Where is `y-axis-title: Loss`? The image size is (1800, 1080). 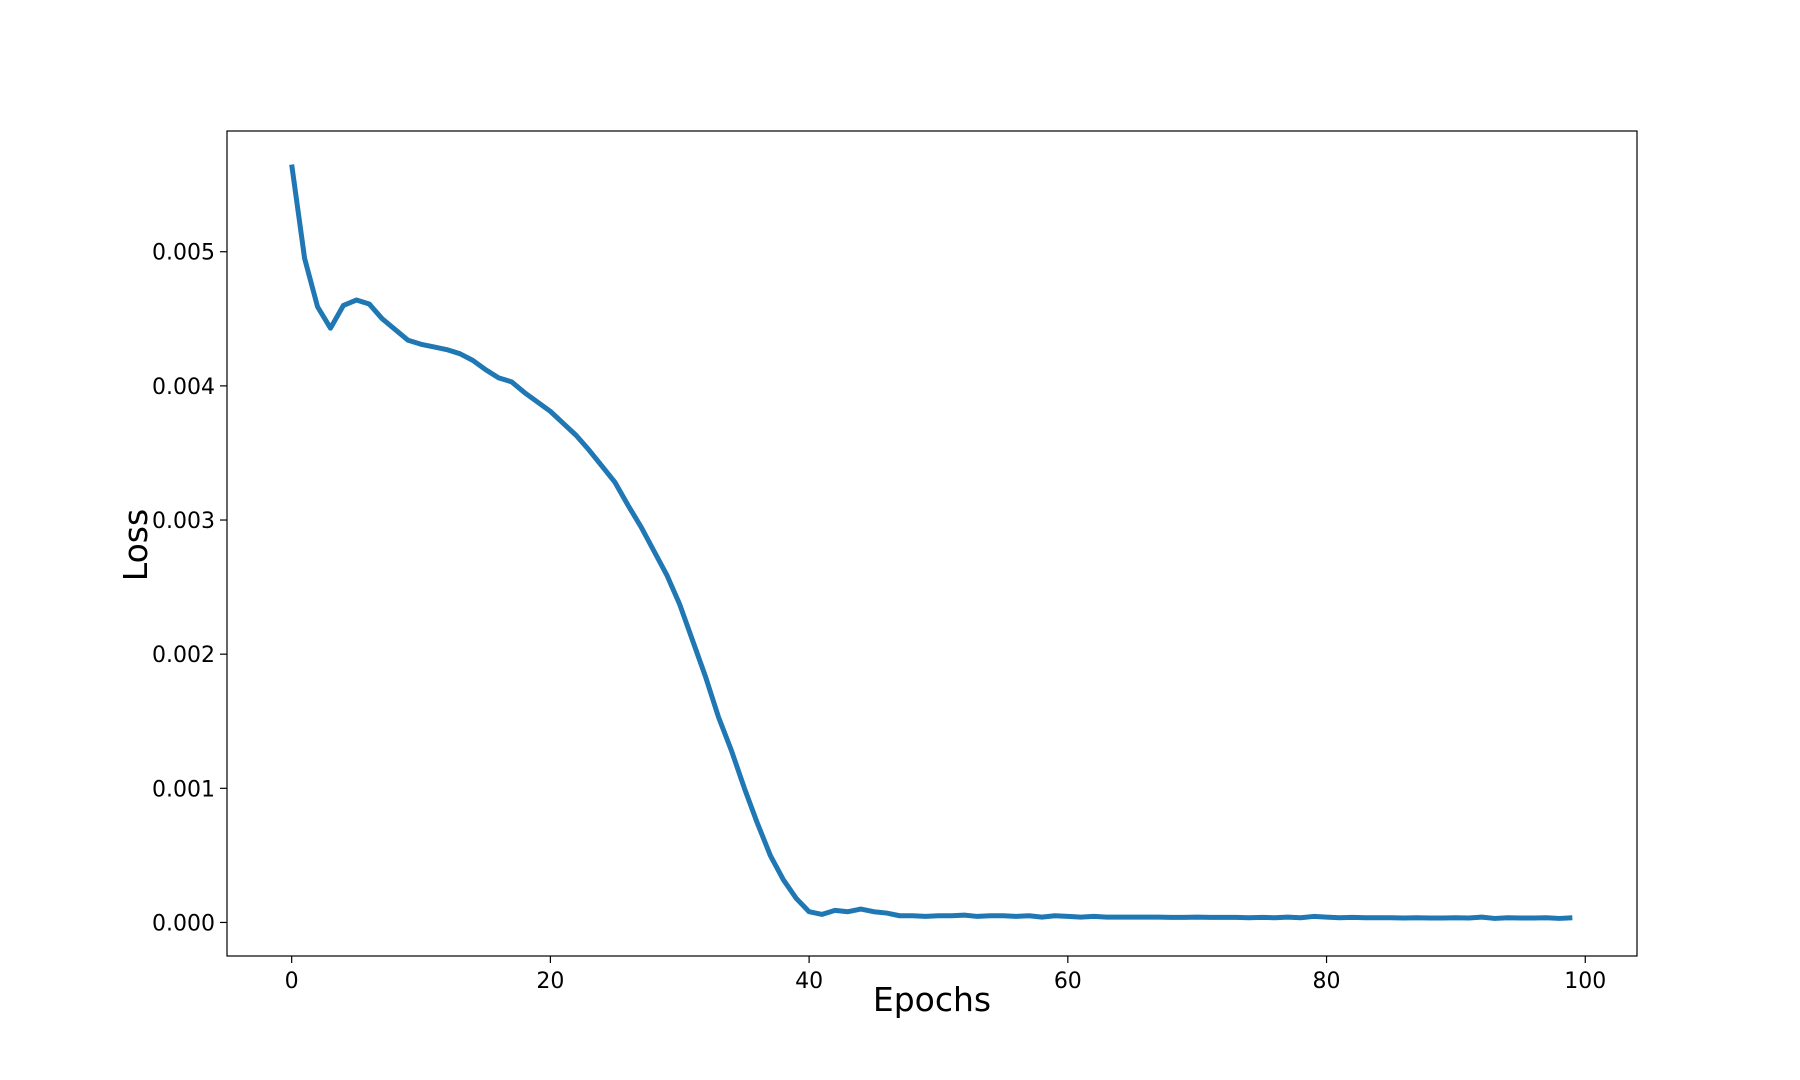 y-axis-title: Loss is located at coordinates (135, 545).